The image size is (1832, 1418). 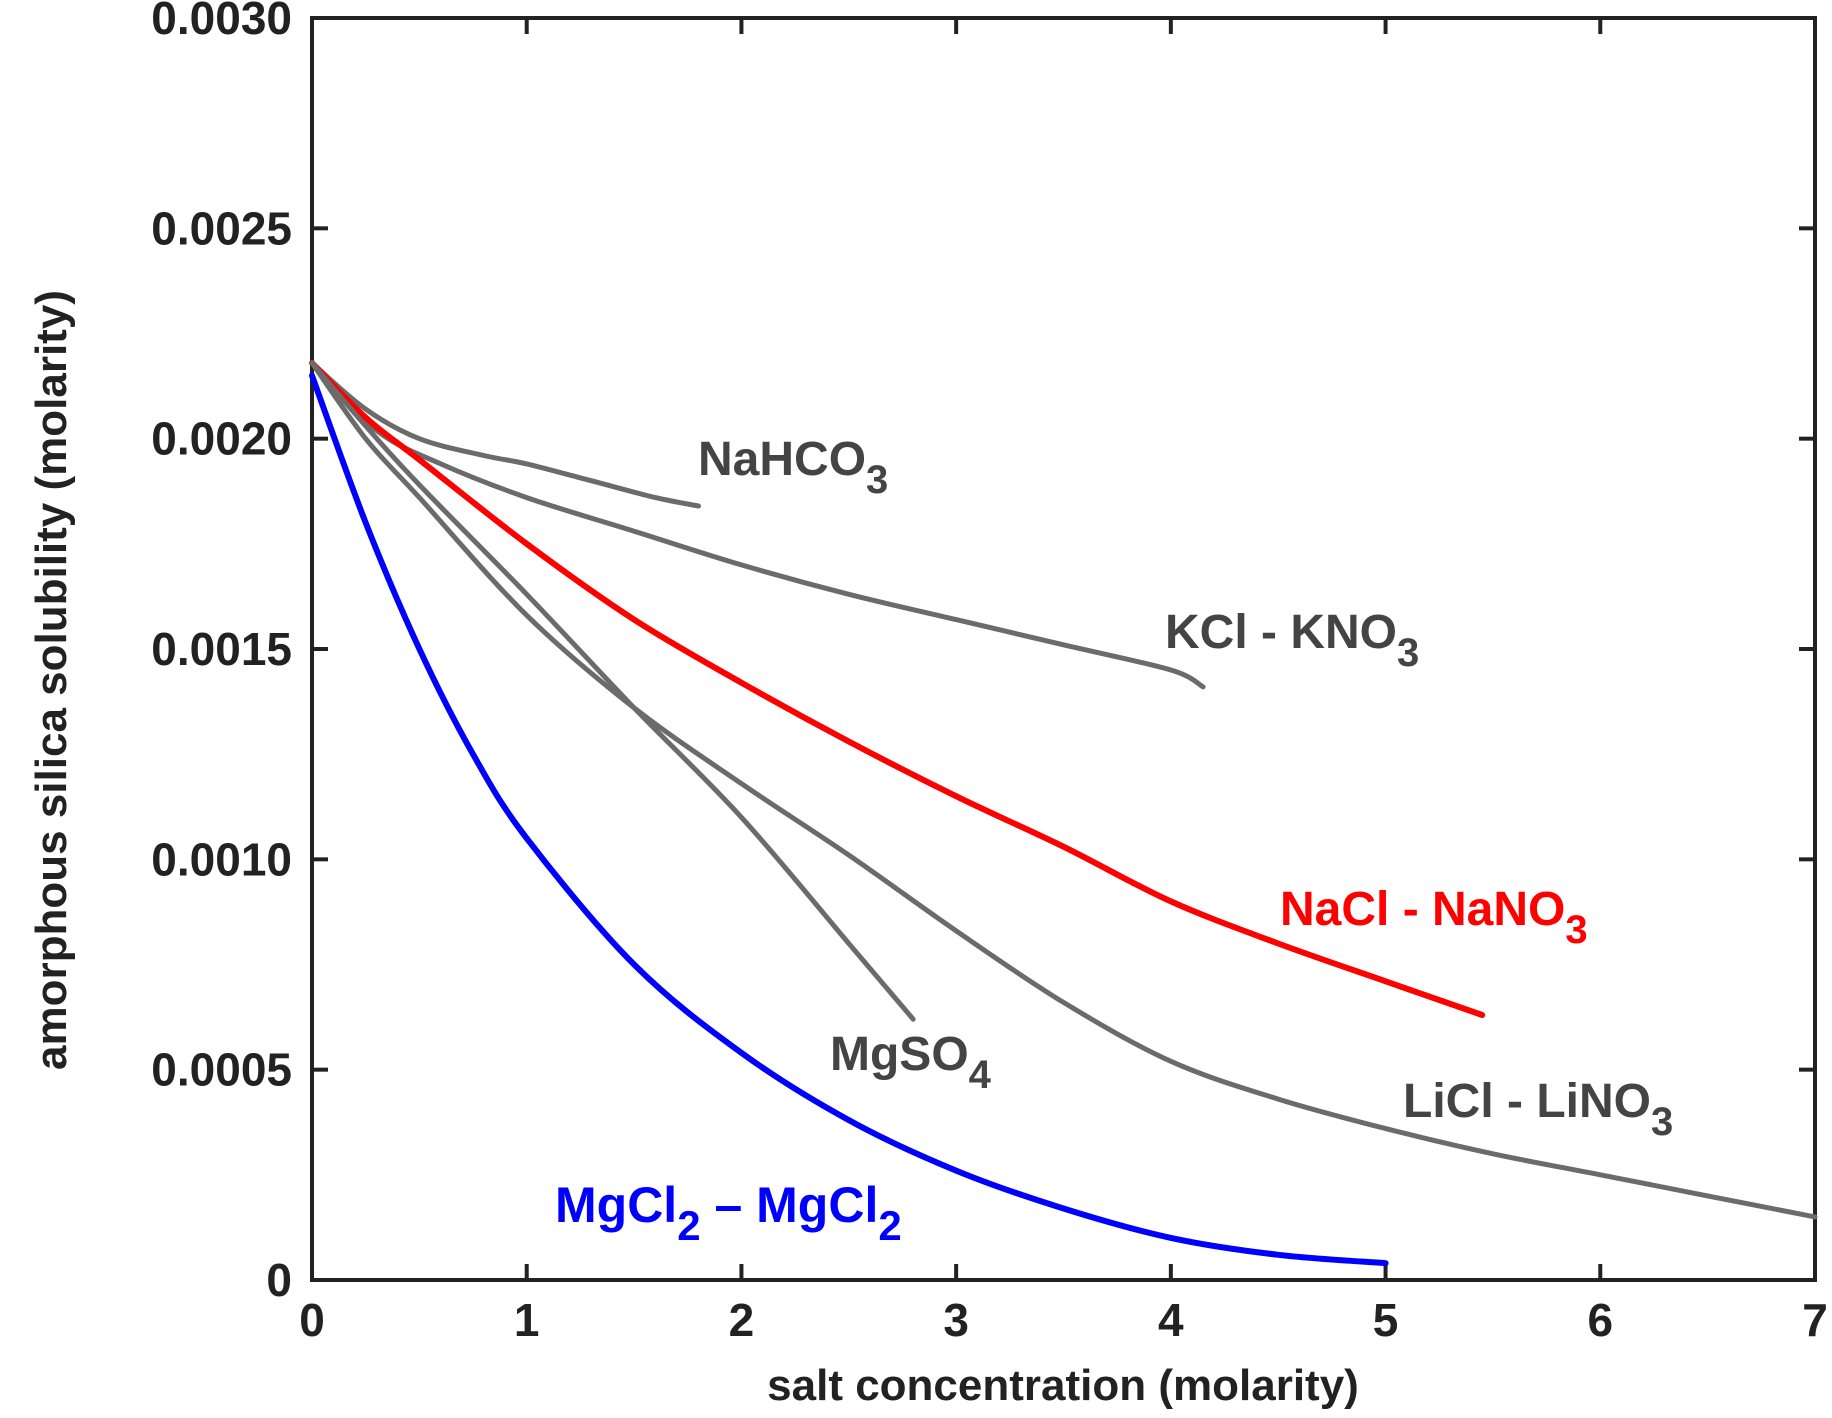 What do you see at coordinates (1434, 917) in the screenshot?
I see `series-label-nacl-nano3: NaCl - NaNO3` at bounding box center [1434, 917].